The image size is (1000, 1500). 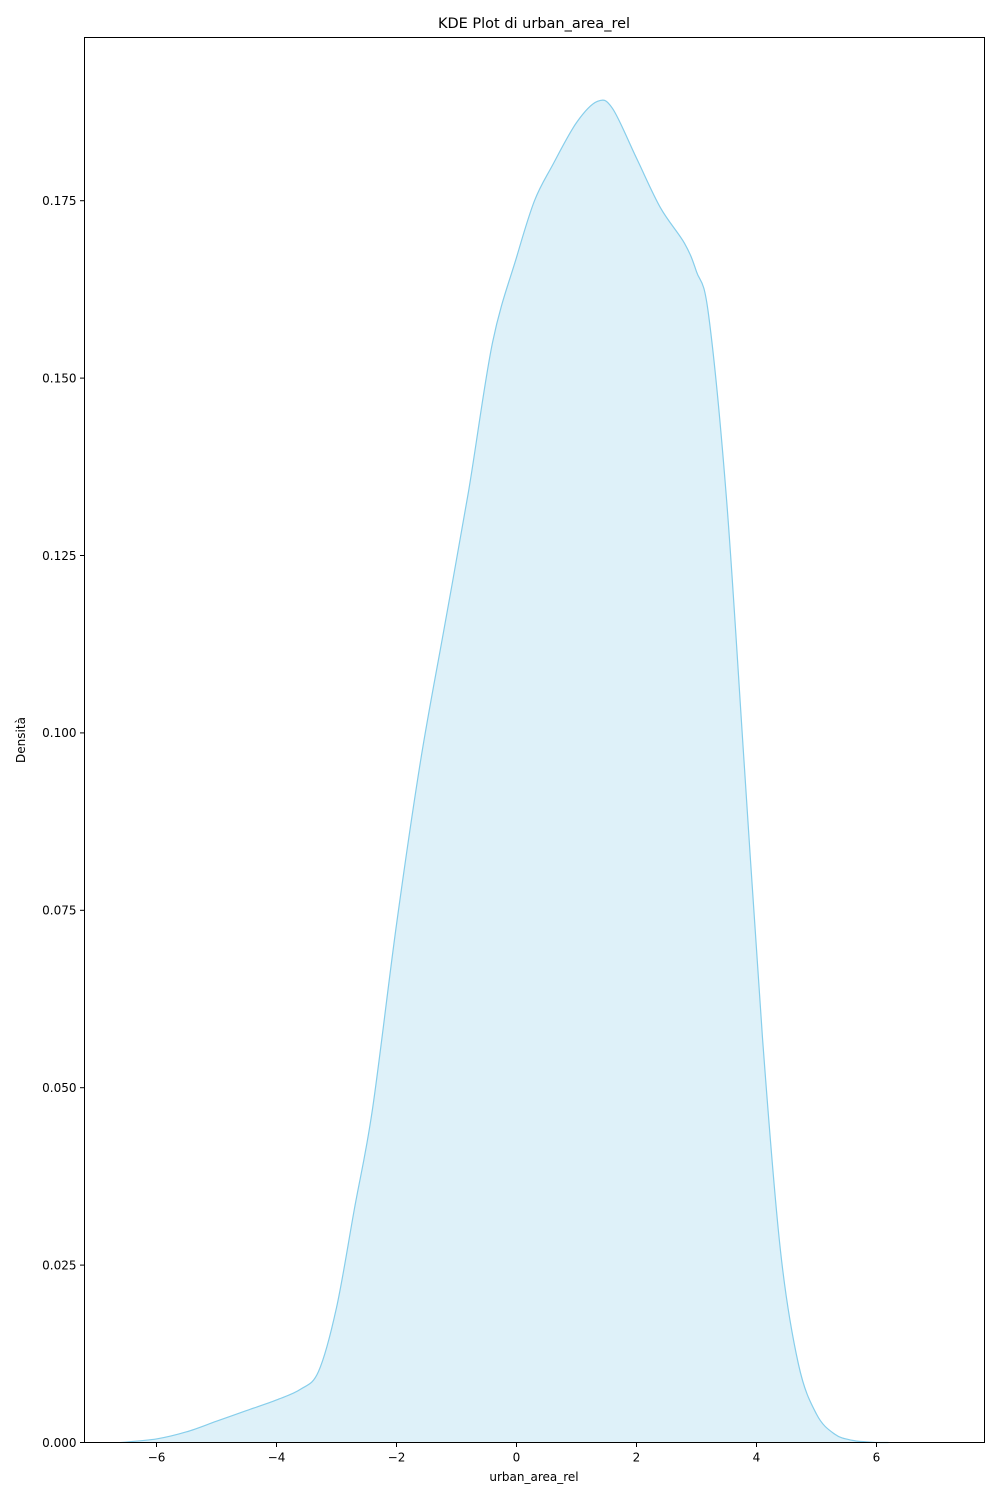 What do you see at coordinates (877, 1458) in the screenshot?
I see `x-tick-label: 6` at bounding box center [877, 1458].